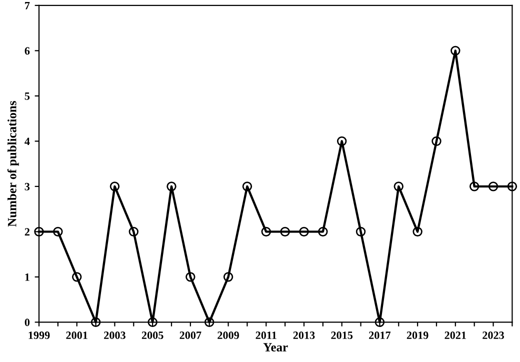 The image size is (520, 362). Describe the element at coordinates (380, 336) in the screenshot. I see `x-tick-label: 2017` at that location.